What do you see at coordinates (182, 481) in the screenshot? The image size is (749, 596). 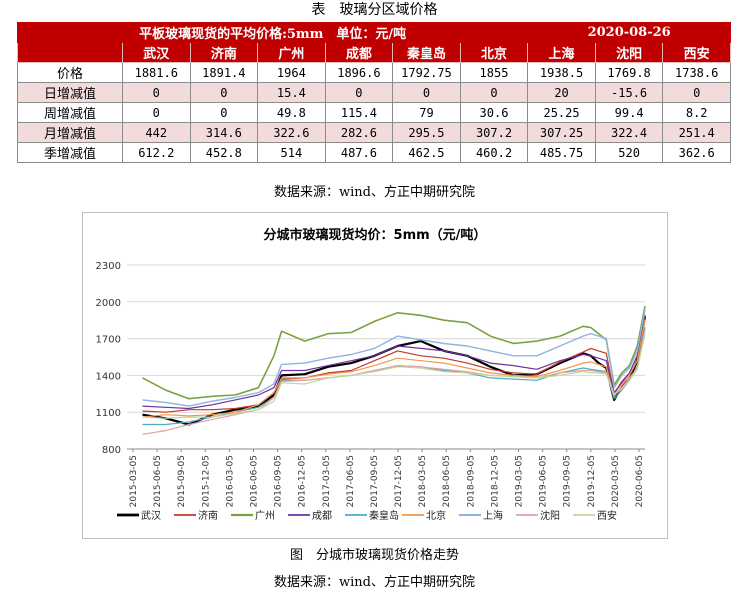 I see `x-tick-label: 2015-09-05` at bounding box center [182, 481].